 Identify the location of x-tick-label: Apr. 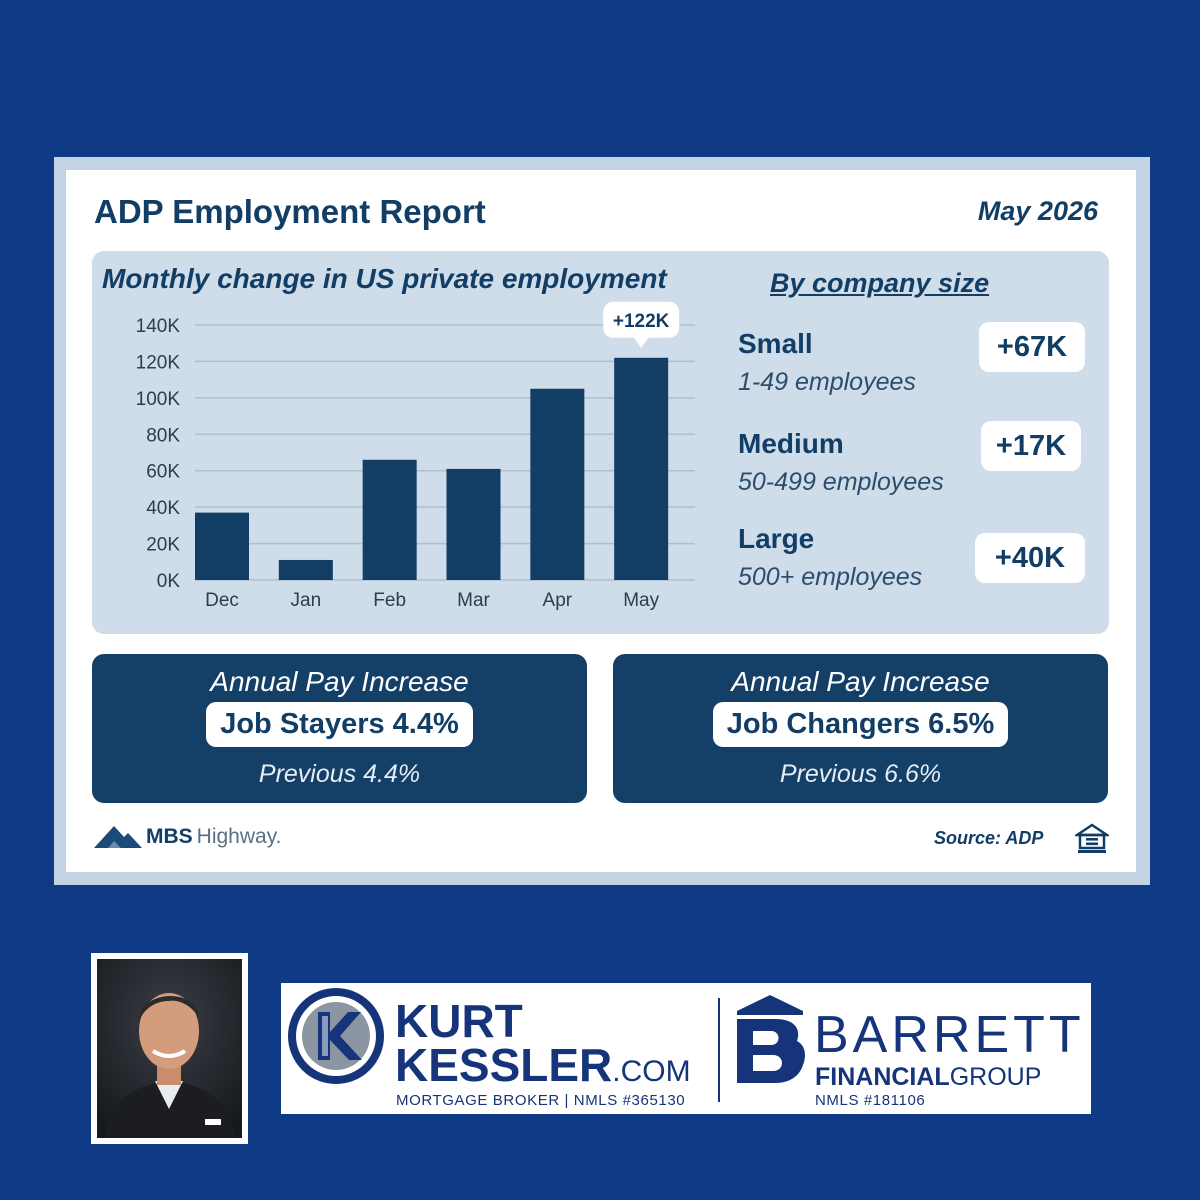
(558, 600).